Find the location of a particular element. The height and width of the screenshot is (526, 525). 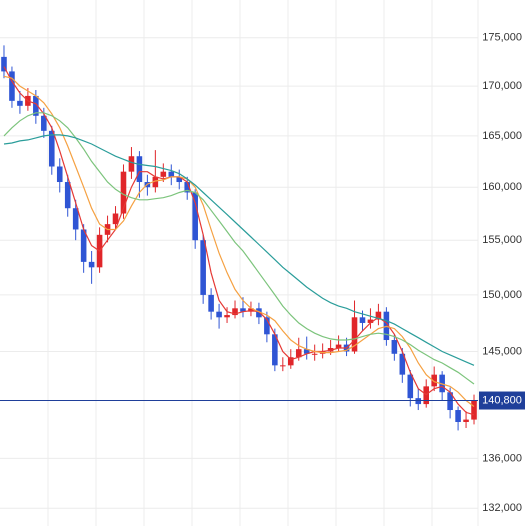

y-tick-label: 155,000 is located at coordinates (502, 240).